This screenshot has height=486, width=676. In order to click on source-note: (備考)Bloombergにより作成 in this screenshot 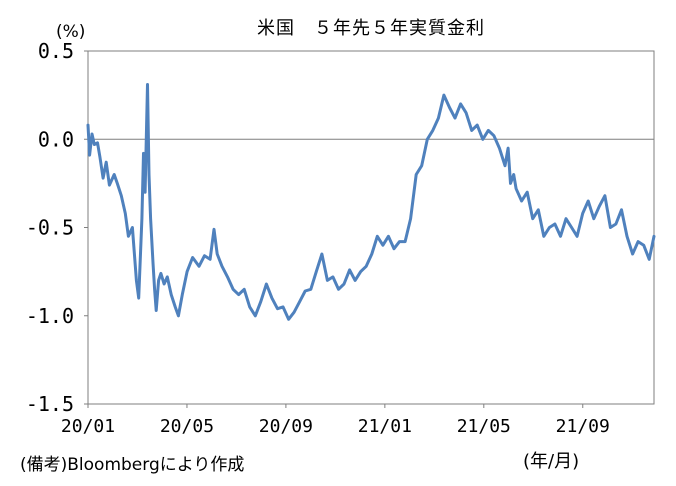, I will do `click(132, 465)`.